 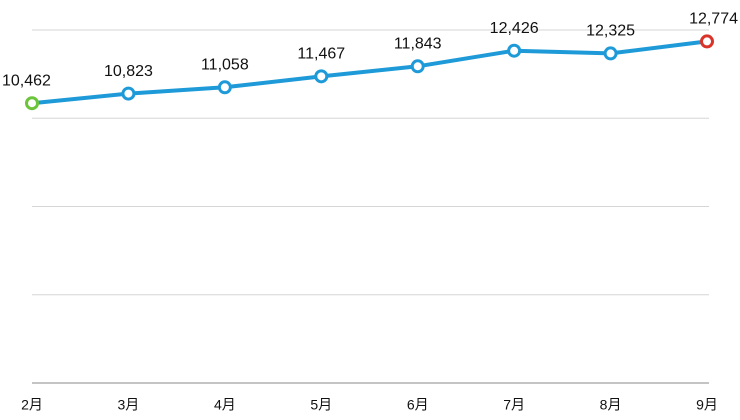 What do you see at coordinates (514, 405) in the screenshot?
I see `x-tick-label: 7月` at bounding box center [514, 405].